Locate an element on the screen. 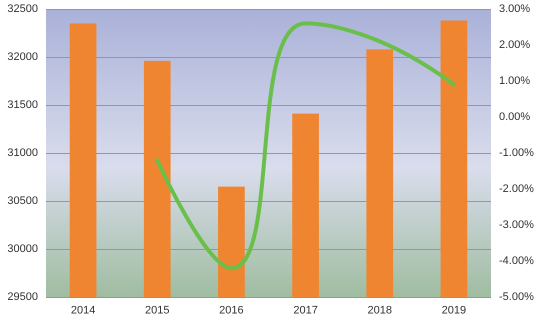 The width and height of the screenshot is (549, 330). y-tick-label: 31500 is located at coordinates (22, 105).